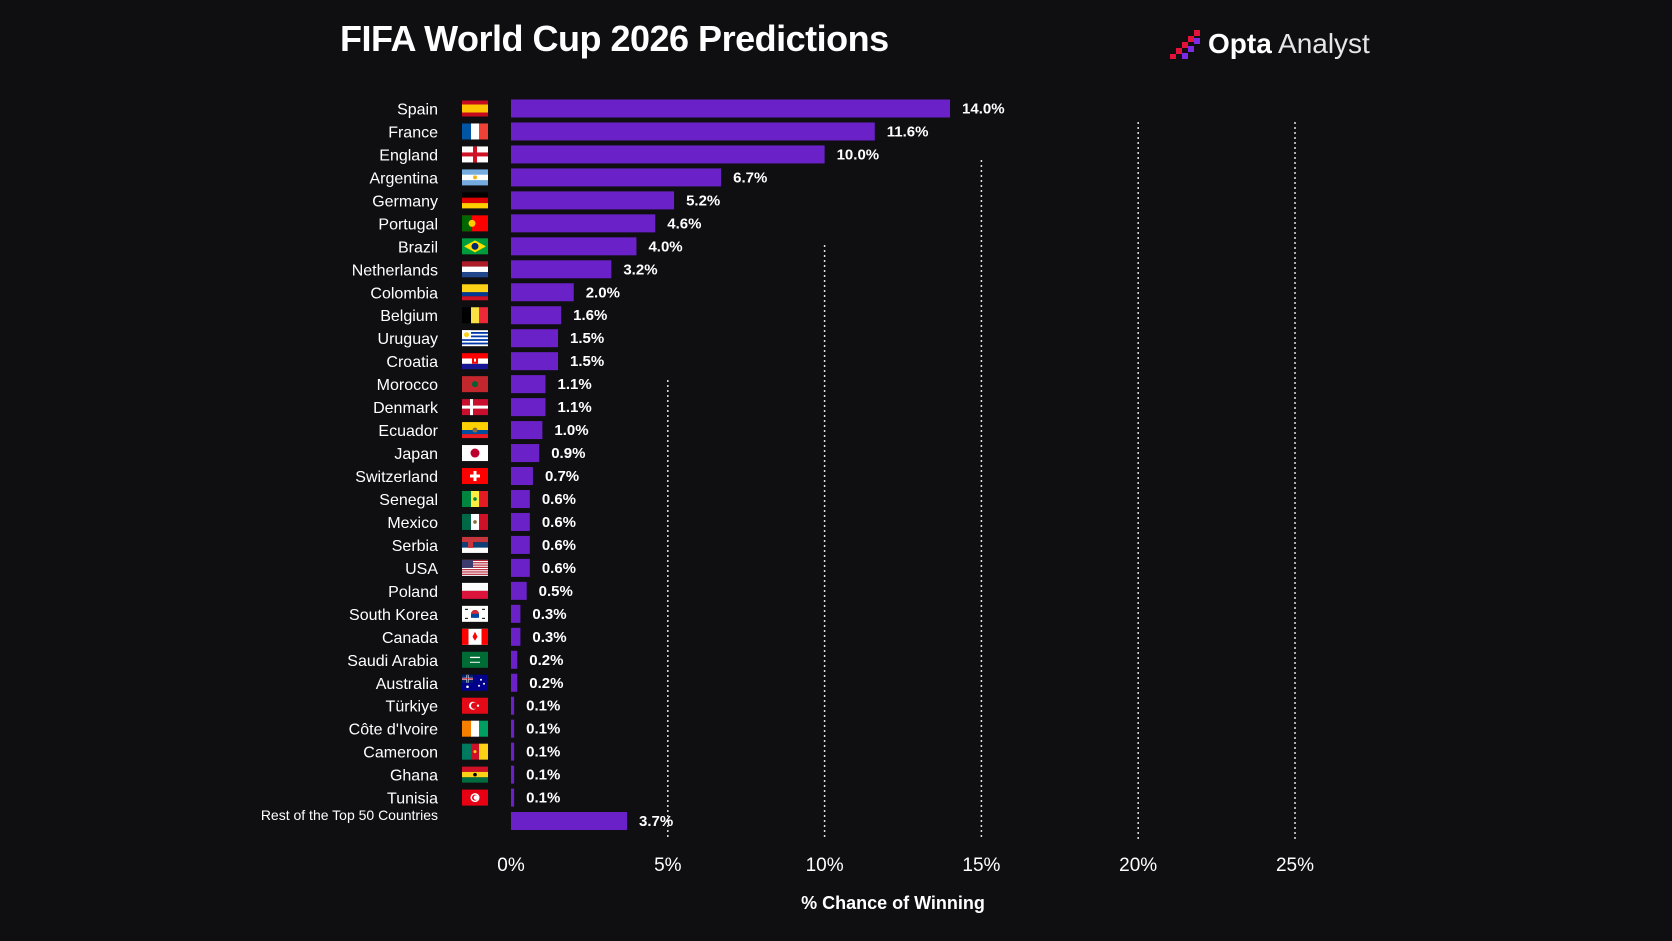 The height and width of the screenshot is (941, 1672). Describe the element at coordinates (511, 865) in the screenshot. I see `x-tick-label: 0%` at that location.